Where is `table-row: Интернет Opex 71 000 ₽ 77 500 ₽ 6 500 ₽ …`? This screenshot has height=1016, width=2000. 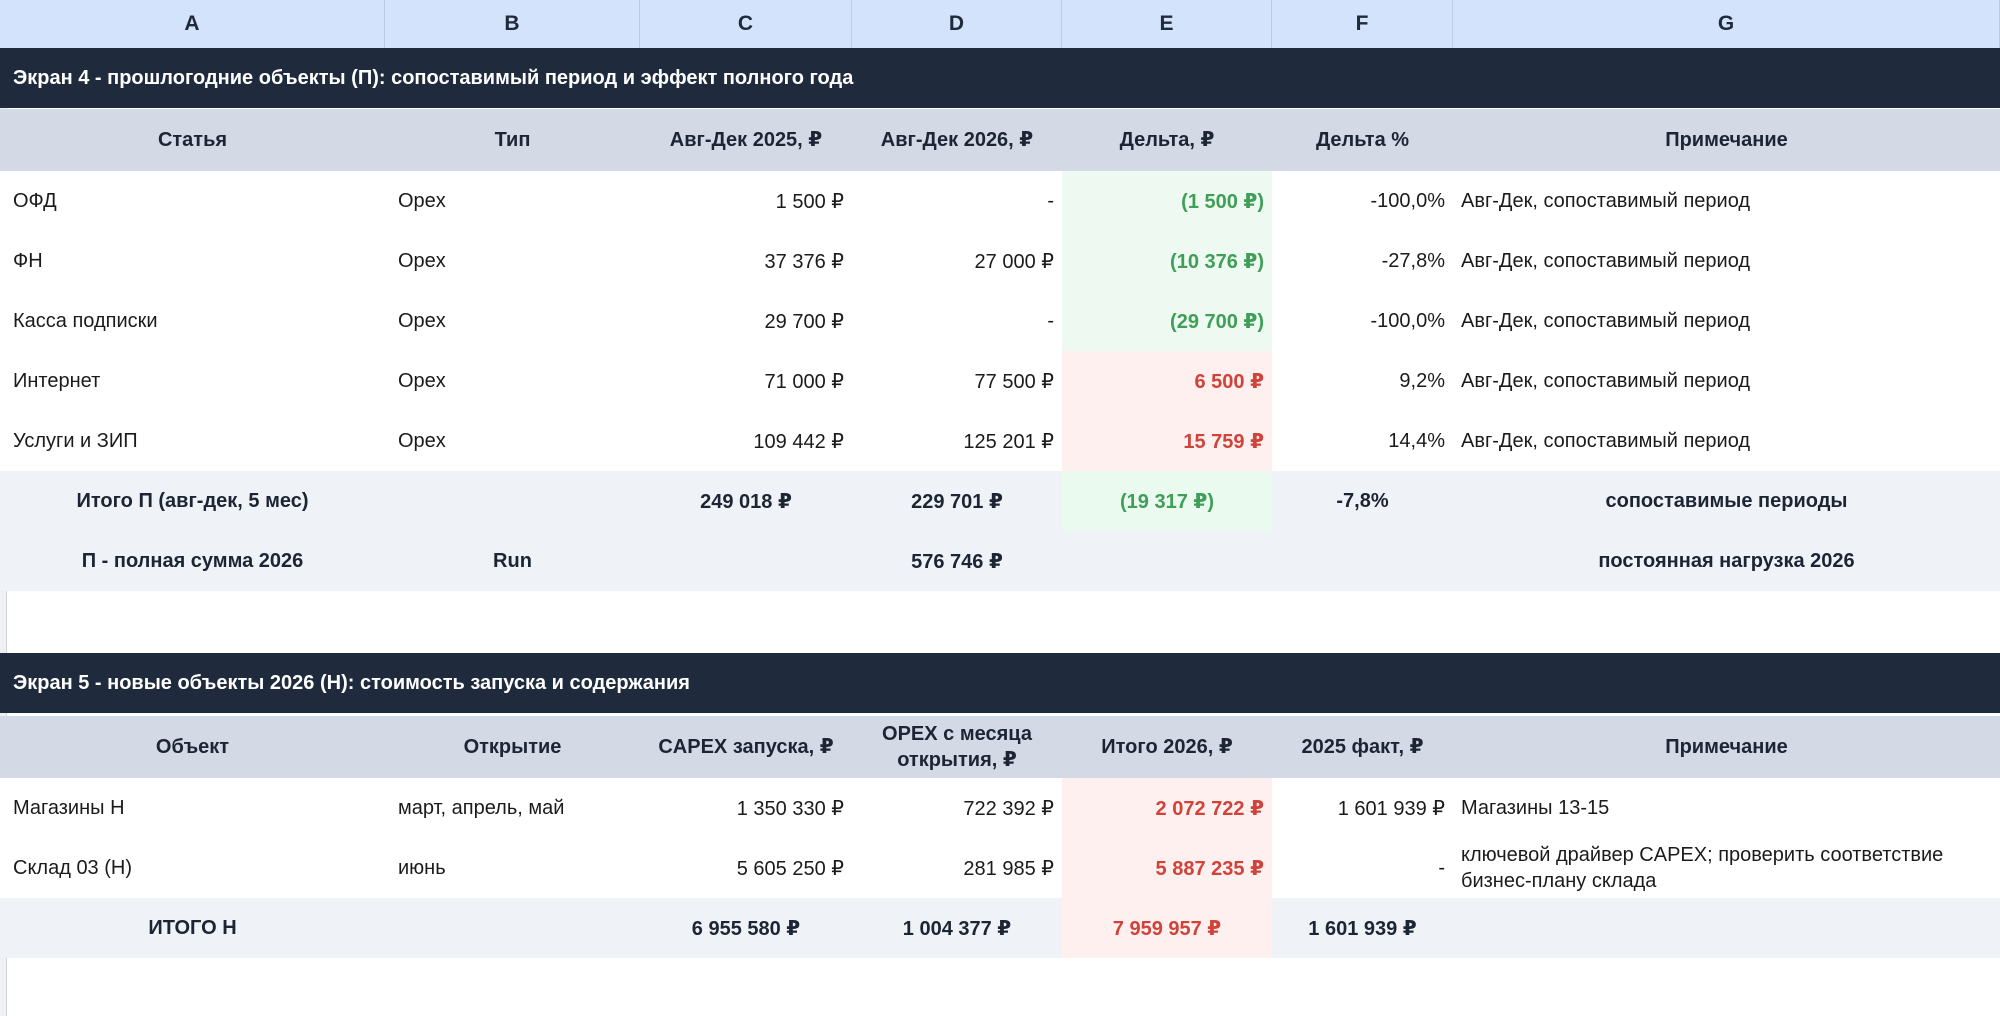
table-row: Интернет Opex 71 000 ₽ 77 500 ₽ 6 500 ₽ … is located at coordinates (1000, 381).